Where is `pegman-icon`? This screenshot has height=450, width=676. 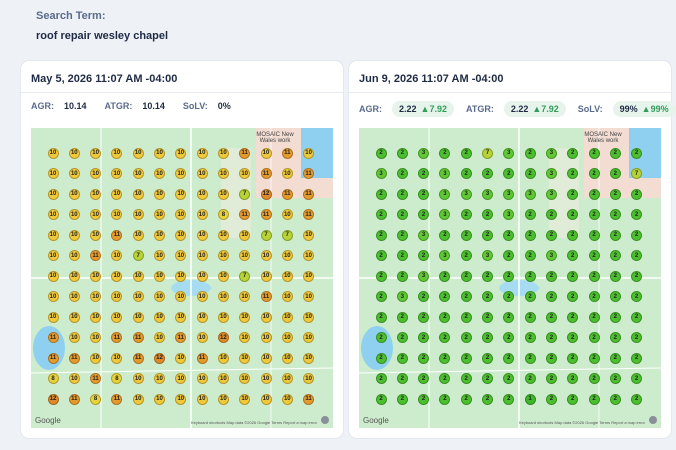
pegman-icon is located at coordinates (653, 420).